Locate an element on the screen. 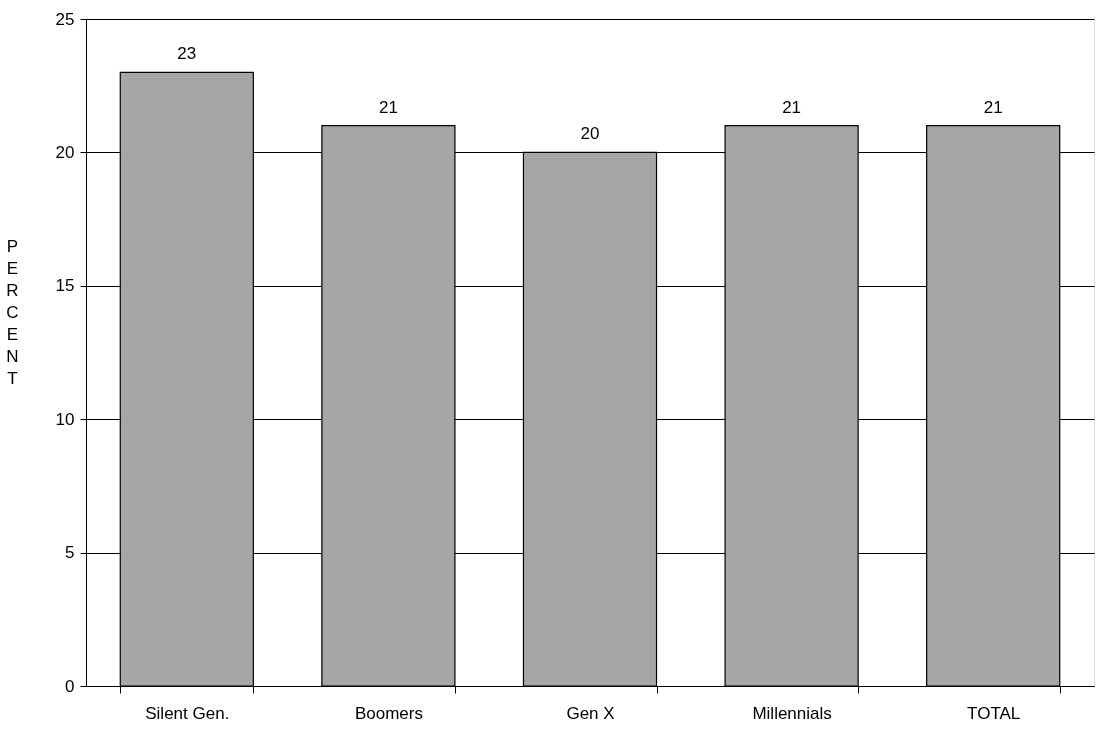 The height and width of the screenshot is (734, 1102). x-tick-label: Boomers is located at coordinates (388, 713).